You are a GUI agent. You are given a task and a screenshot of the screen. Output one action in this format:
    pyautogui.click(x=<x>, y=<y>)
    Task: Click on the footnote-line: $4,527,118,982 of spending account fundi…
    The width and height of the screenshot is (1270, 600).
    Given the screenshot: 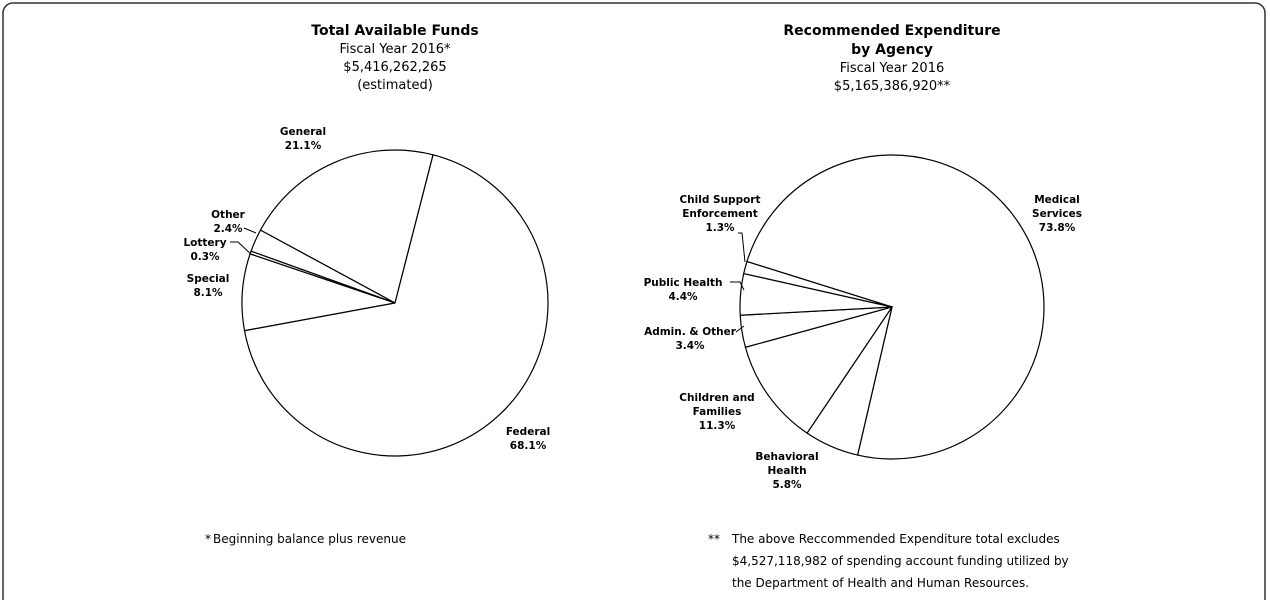 What is the action you would take?
    pyautogui.click(x=900, y=561)
    